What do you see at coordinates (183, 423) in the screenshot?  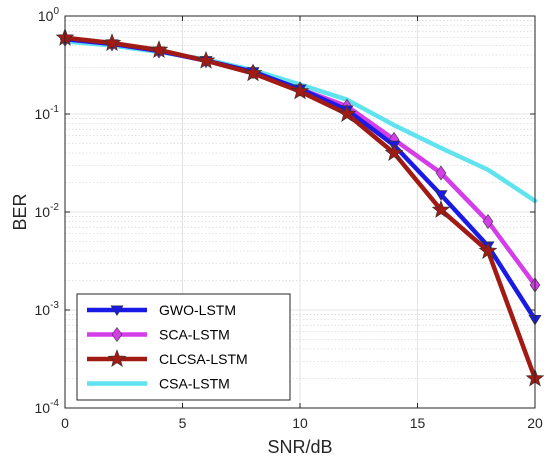 I see `x-tick-label: 5` at bounding box center [183, 423].